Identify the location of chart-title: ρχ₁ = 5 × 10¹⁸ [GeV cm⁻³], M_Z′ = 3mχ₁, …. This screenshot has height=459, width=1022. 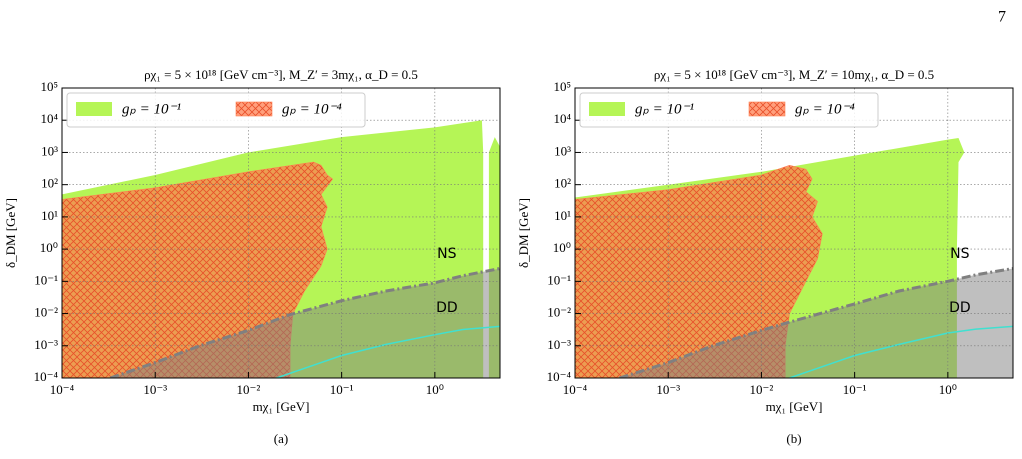
(281, 74).